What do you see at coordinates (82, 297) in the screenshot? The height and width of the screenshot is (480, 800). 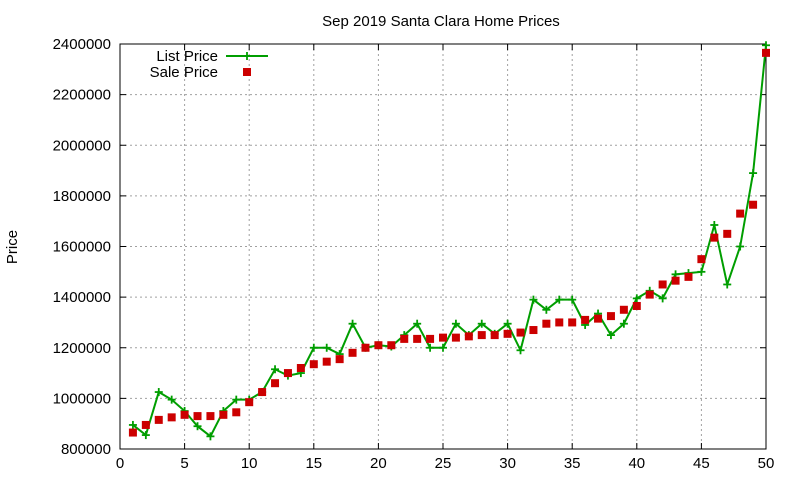 I see `y-tick-label: 1400000` at bounding box center [82, 297].